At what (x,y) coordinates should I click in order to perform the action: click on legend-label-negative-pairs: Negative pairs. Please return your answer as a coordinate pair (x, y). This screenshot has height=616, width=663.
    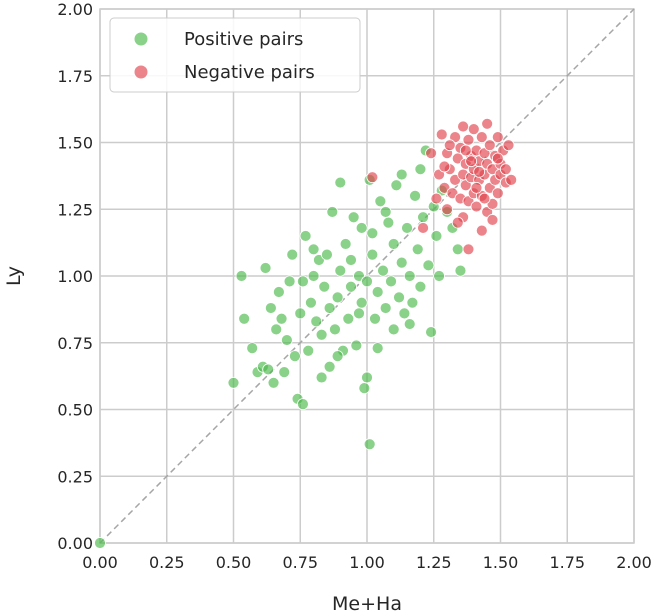
    Looking at the image, I should click on (249, 72).